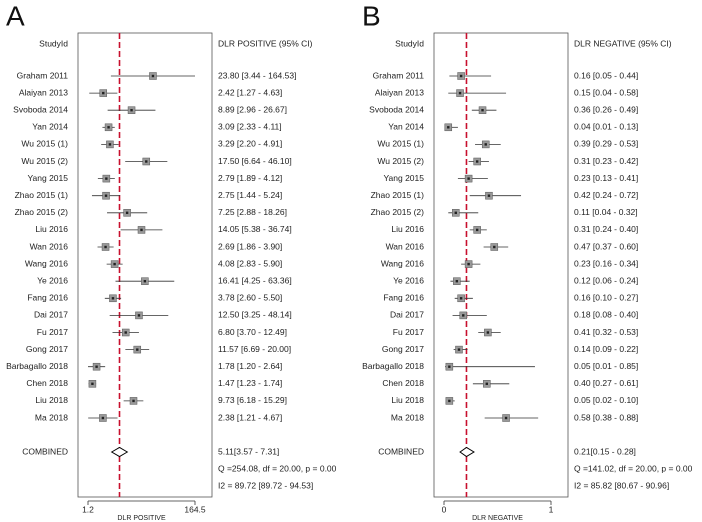 The width and height of the screenshot is (702, 522). Describe the element at coordinates (250, 195) in the screenshot. I see `value-label: 2.75 [1.44 - 5.24]` at that location.